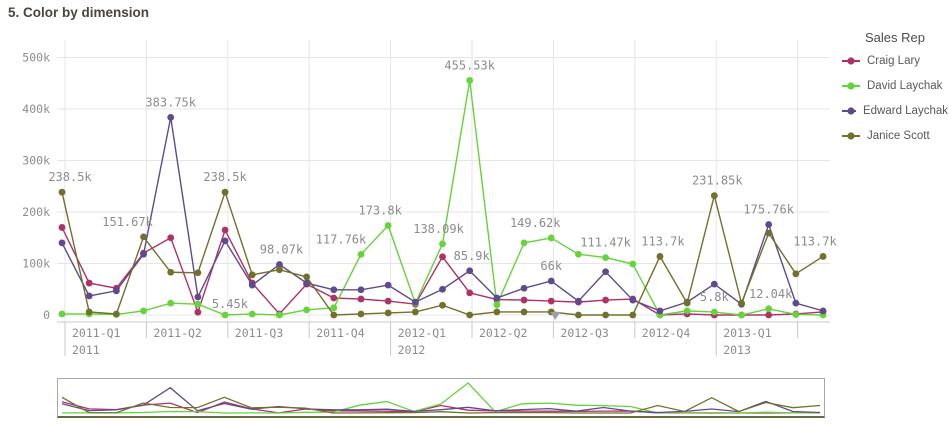 The height and width of the screenshot is (425, 948). I want to click on legend-item-david-laychak: David Laychak, so click(895, 86).